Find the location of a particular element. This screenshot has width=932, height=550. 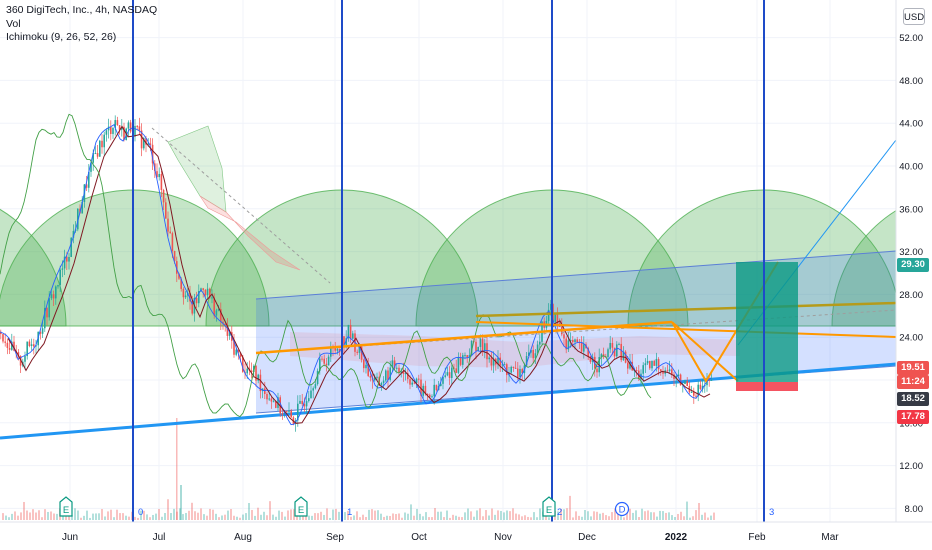

long-position-target-zone is located at coordinates (767, 322).